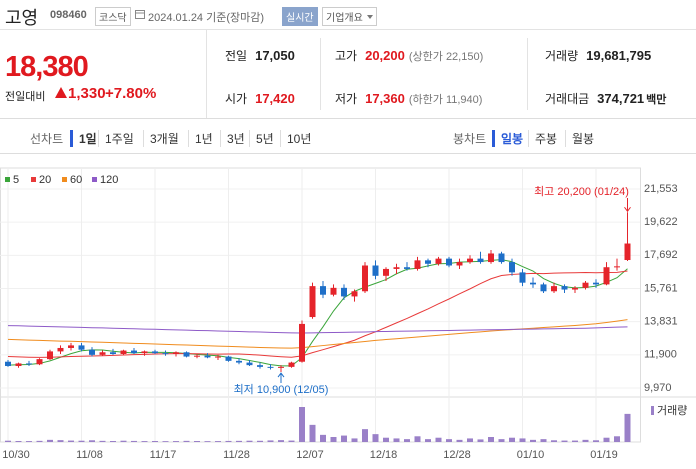 The height and width of the screenshot is (469, 696). What do you see at coordinates (86, 138) in the screenshot?
I see `period-tab: 1일` at bounding box center [86, 138].